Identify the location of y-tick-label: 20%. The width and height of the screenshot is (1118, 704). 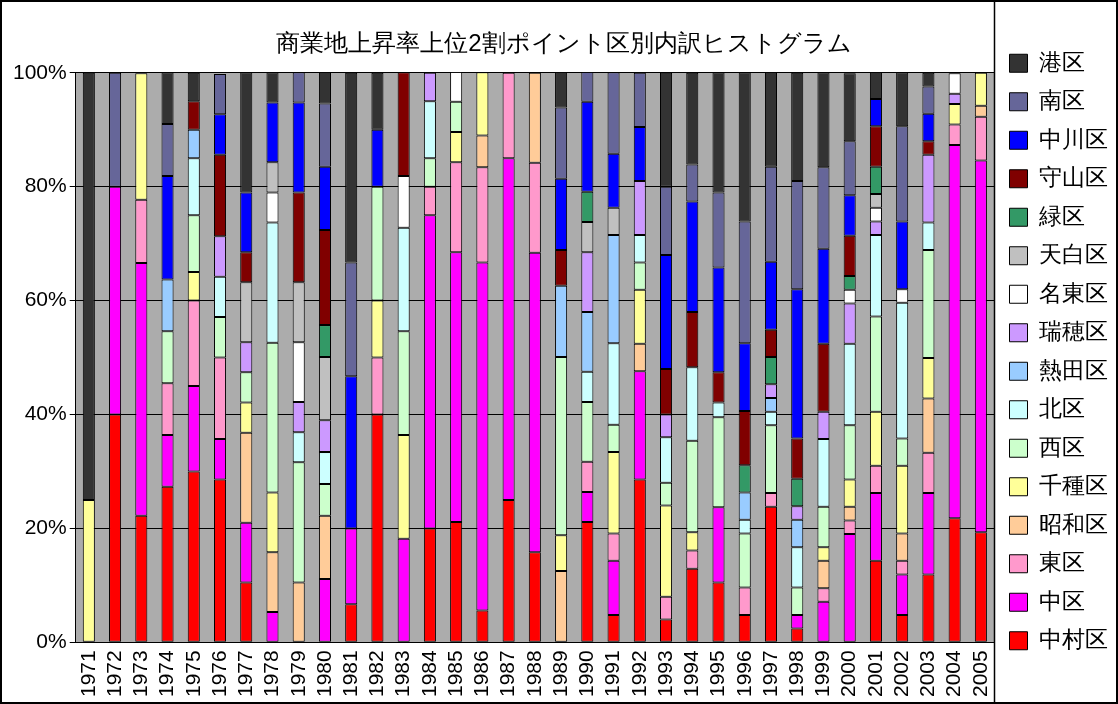
(45, 527).